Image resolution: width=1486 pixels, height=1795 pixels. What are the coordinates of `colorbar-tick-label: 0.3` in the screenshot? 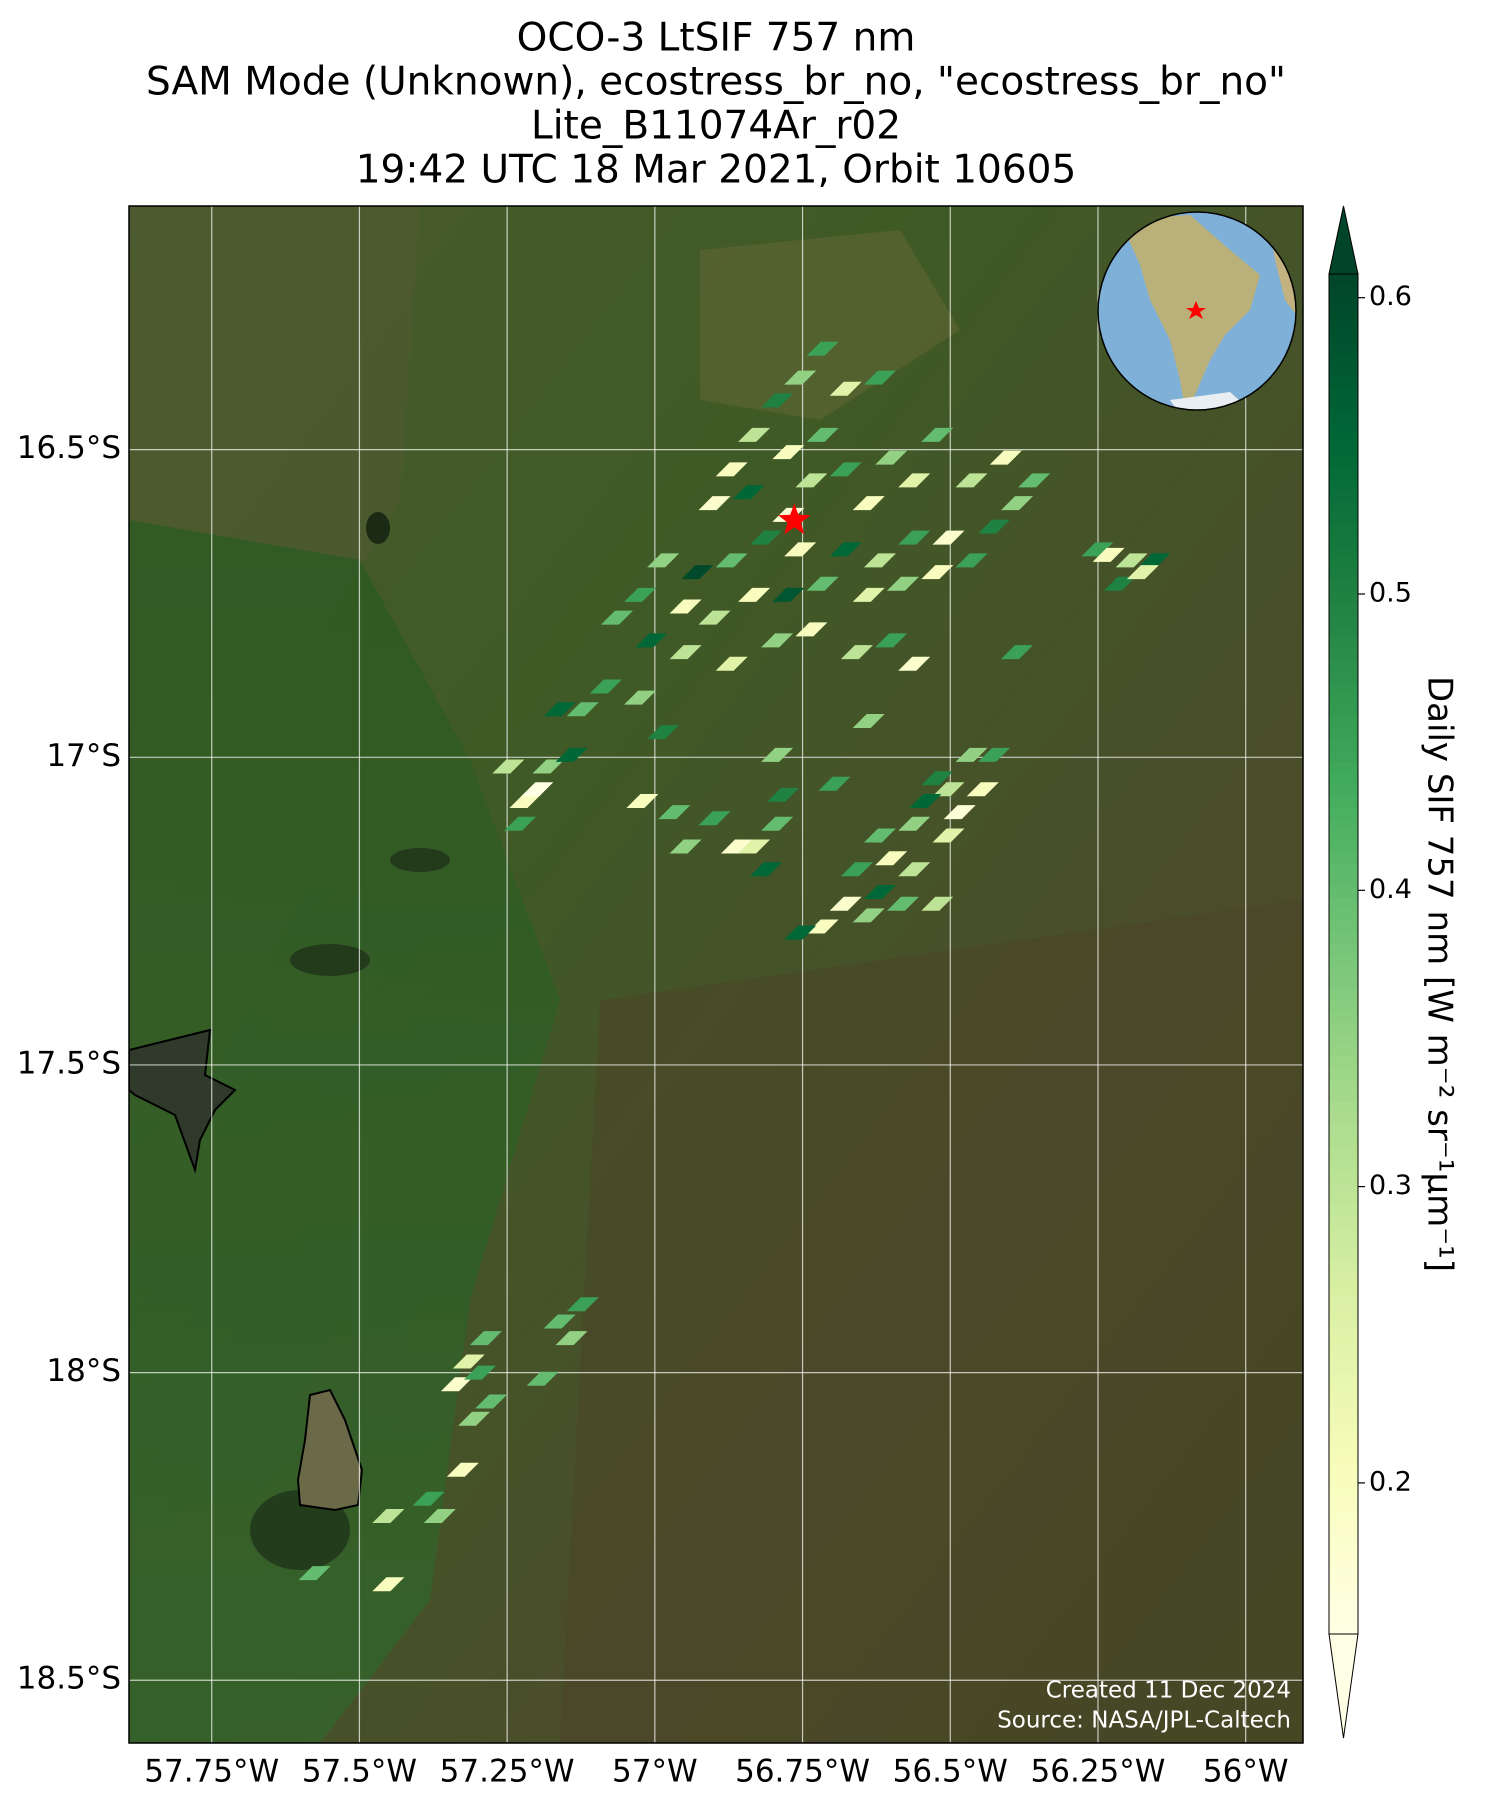 It's located at (1390, 1185).